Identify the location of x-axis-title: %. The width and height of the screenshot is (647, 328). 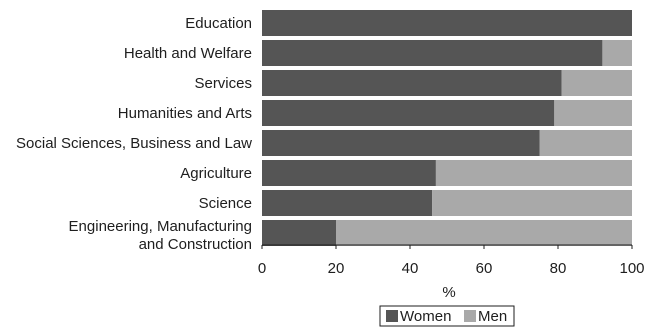
(448, 292).